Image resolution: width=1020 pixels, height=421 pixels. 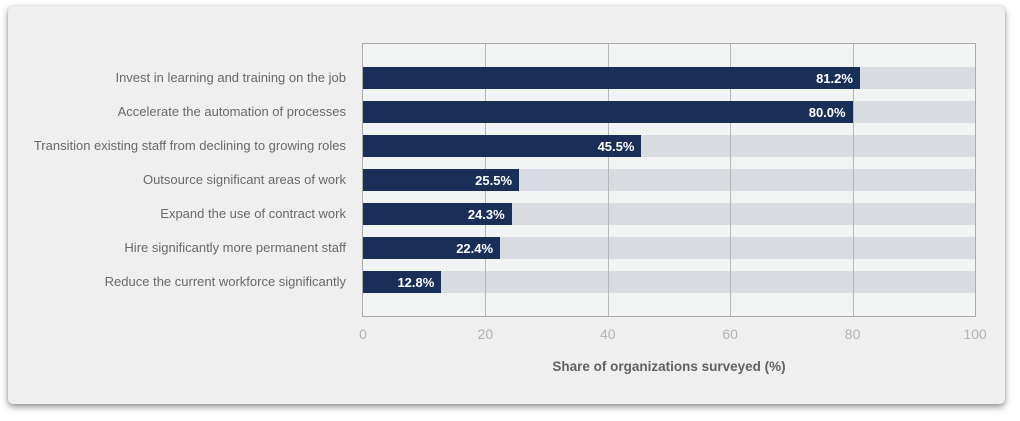 What do you see at coordinates (253, 213) in the screenshot?
I see `category-label: Expand the use of contract work` at bounding box center [253, 213].